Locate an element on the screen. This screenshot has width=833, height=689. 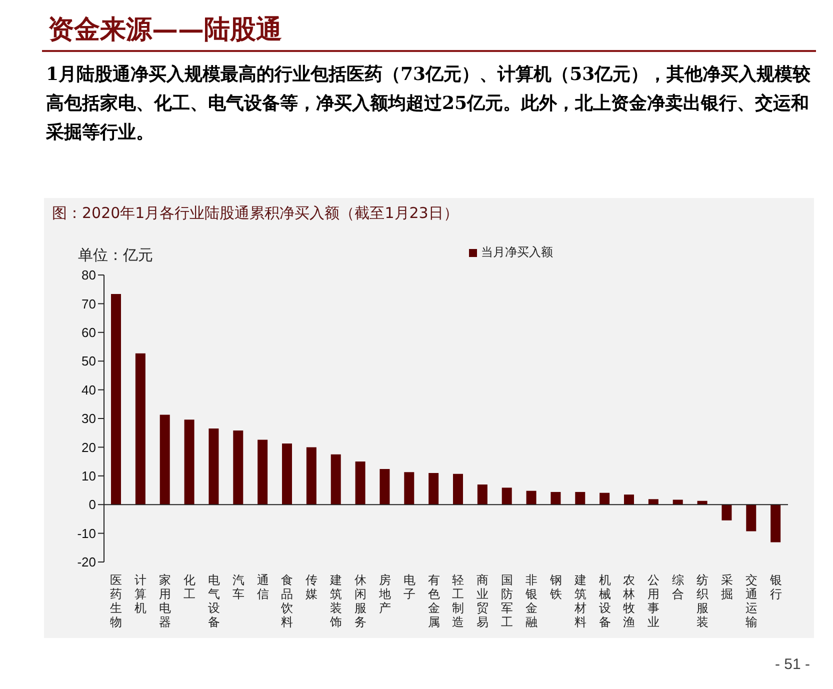
y-tick-label: 60 is located at coordinates (89, 332).